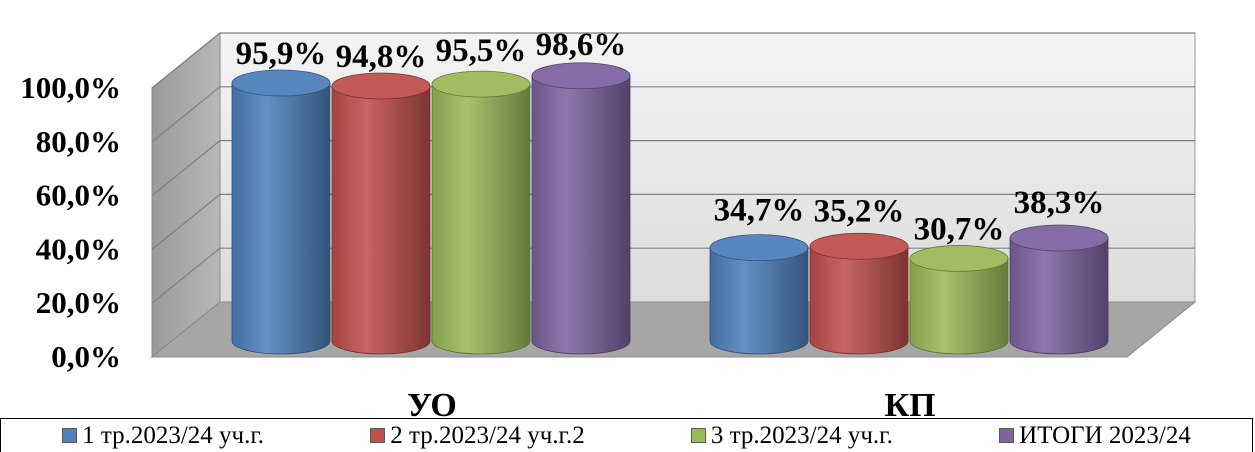  Describe the element at coordinates (487, 435) in the screenshot. I see `legend-label-series-2: 2 тр.2023/24 уч.г.2` at that location.